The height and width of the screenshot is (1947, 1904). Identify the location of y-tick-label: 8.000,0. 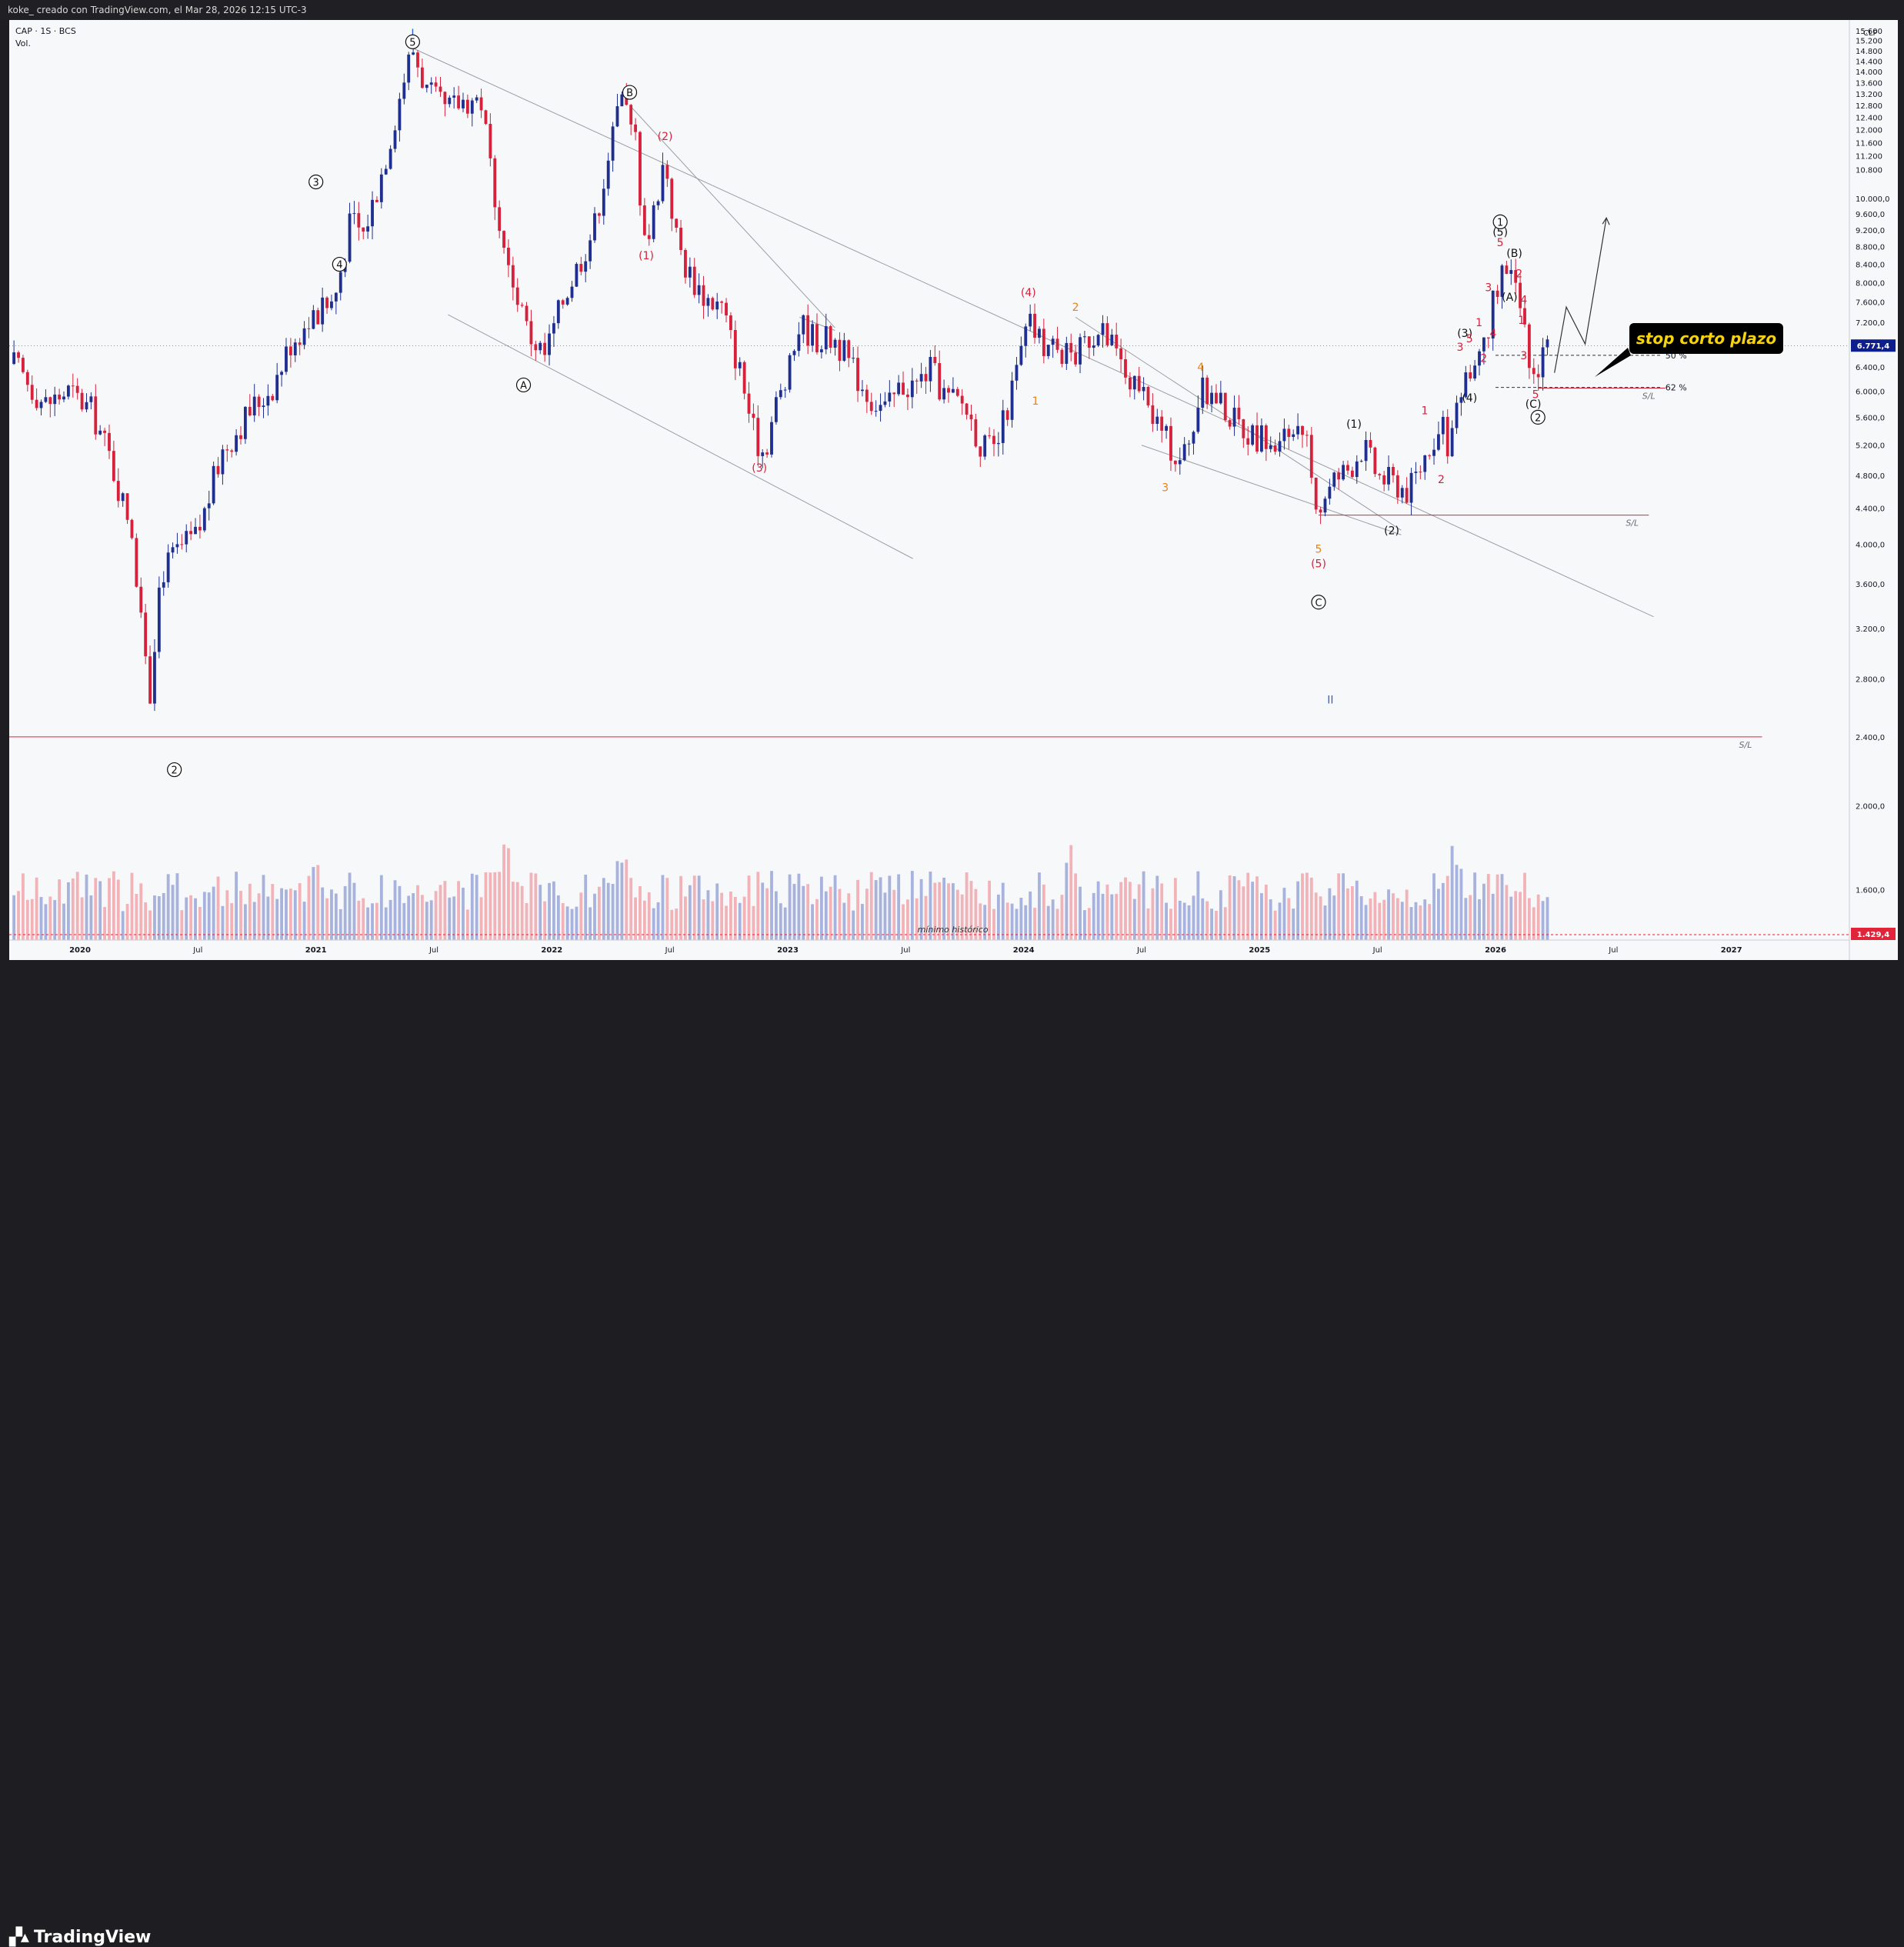
(1870, 283).